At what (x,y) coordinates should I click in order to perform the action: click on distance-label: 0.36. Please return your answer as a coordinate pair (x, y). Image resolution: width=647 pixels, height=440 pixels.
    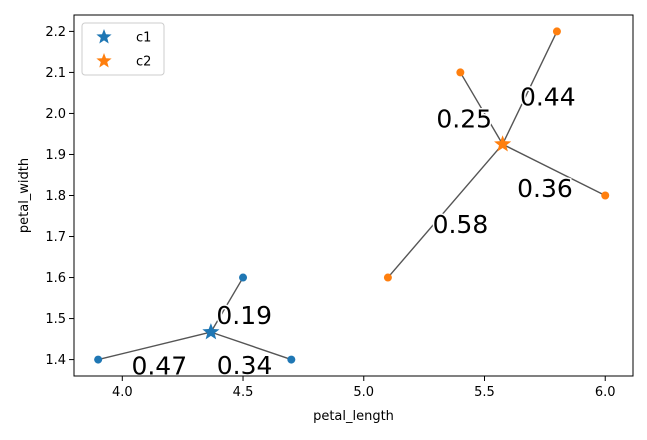
    Looking at the image, I should click on (545, 188).